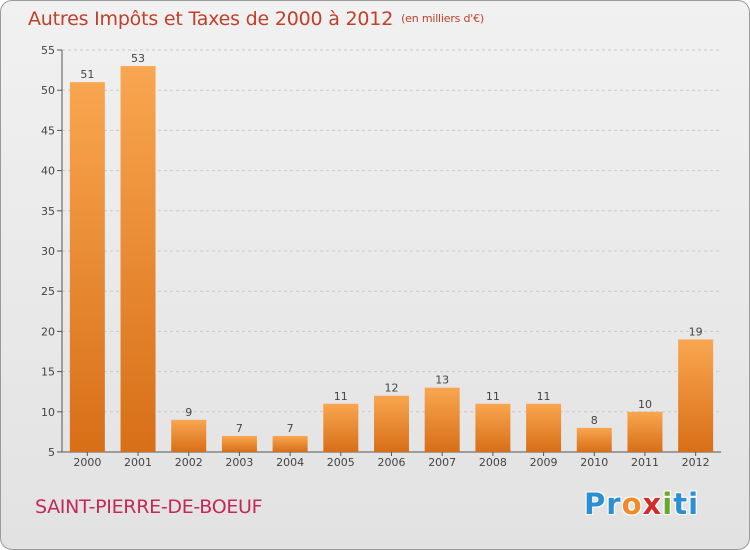 Image resolution: width=750 pixels, height=550 pixels. Describe the element at coordinates (493, 396) in the screenshot. I see `data-label-2008: 11` at that location.